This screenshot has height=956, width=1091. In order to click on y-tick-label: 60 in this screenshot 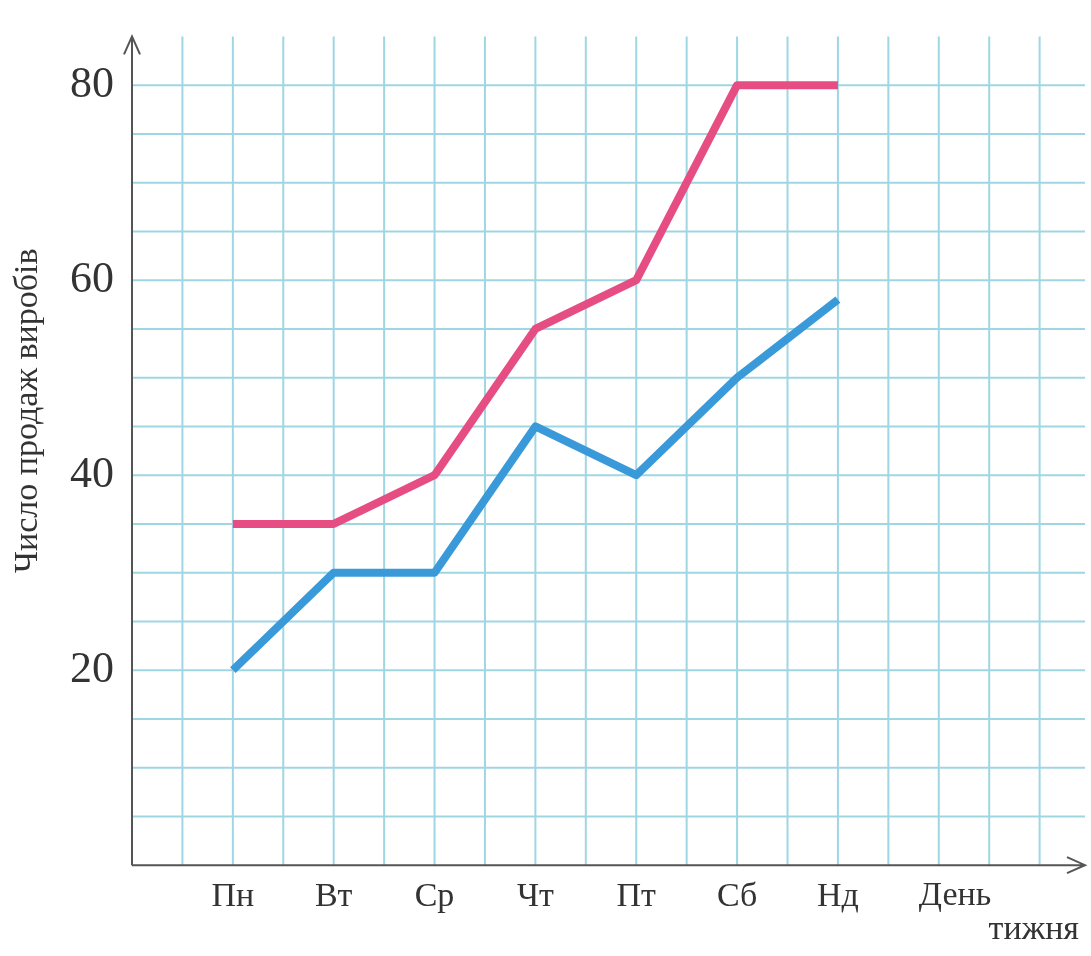, I will do `click(92, 277)`.